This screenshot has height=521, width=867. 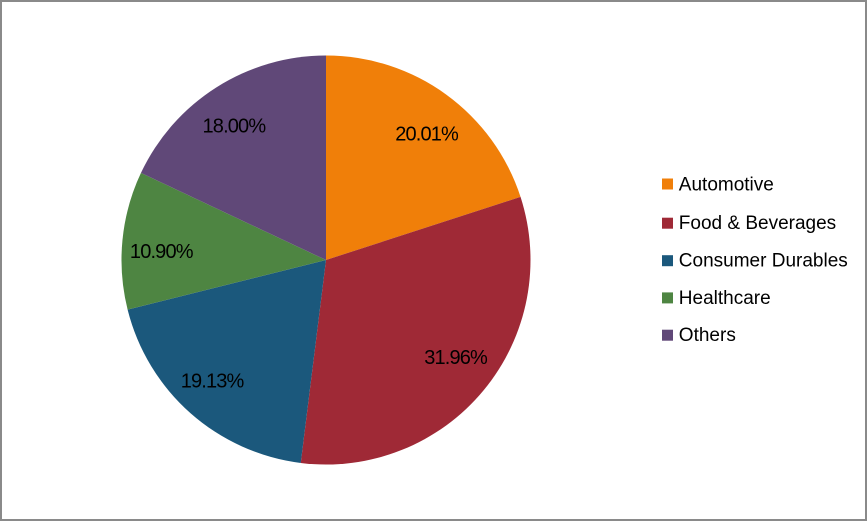 I want to click on svg-text: Food & Beverages, so click(x=757, y=223).